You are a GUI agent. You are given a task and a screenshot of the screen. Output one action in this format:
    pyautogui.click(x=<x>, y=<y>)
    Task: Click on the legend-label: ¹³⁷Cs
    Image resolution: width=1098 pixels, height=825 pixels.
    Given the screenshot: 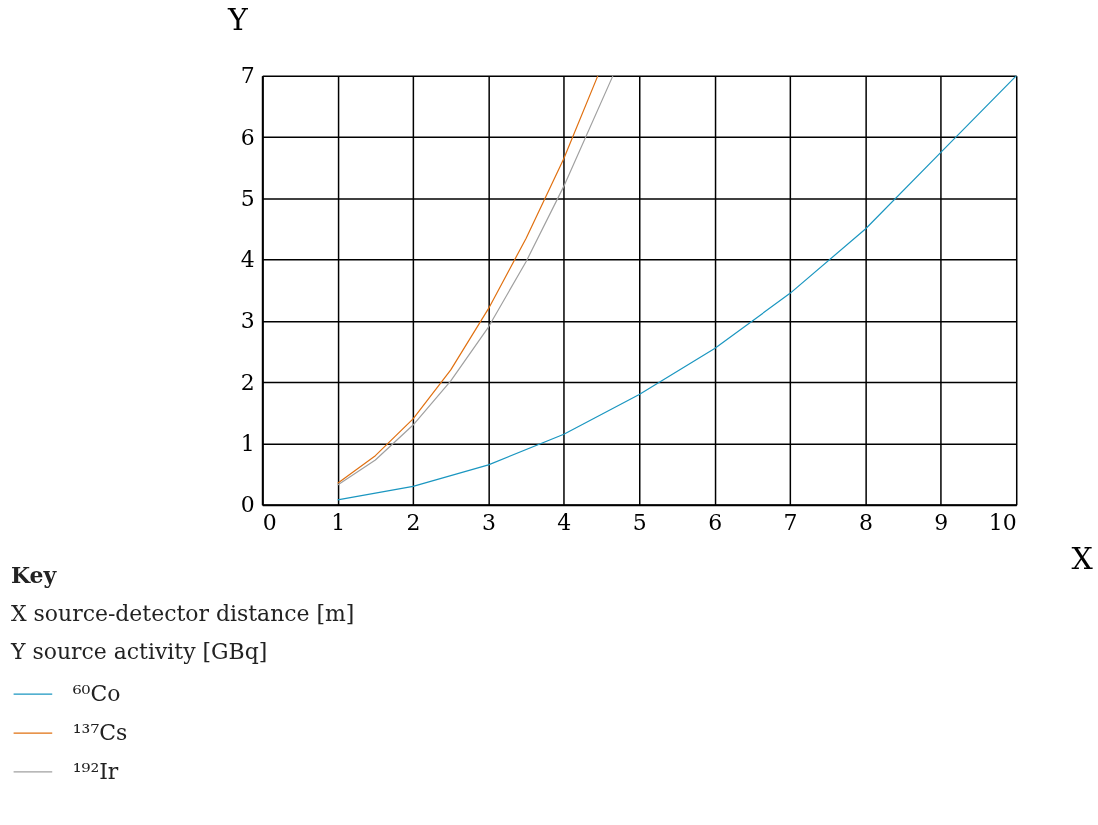 What is the action you would take?
    pyautogui.click(x=100, y=733)
    